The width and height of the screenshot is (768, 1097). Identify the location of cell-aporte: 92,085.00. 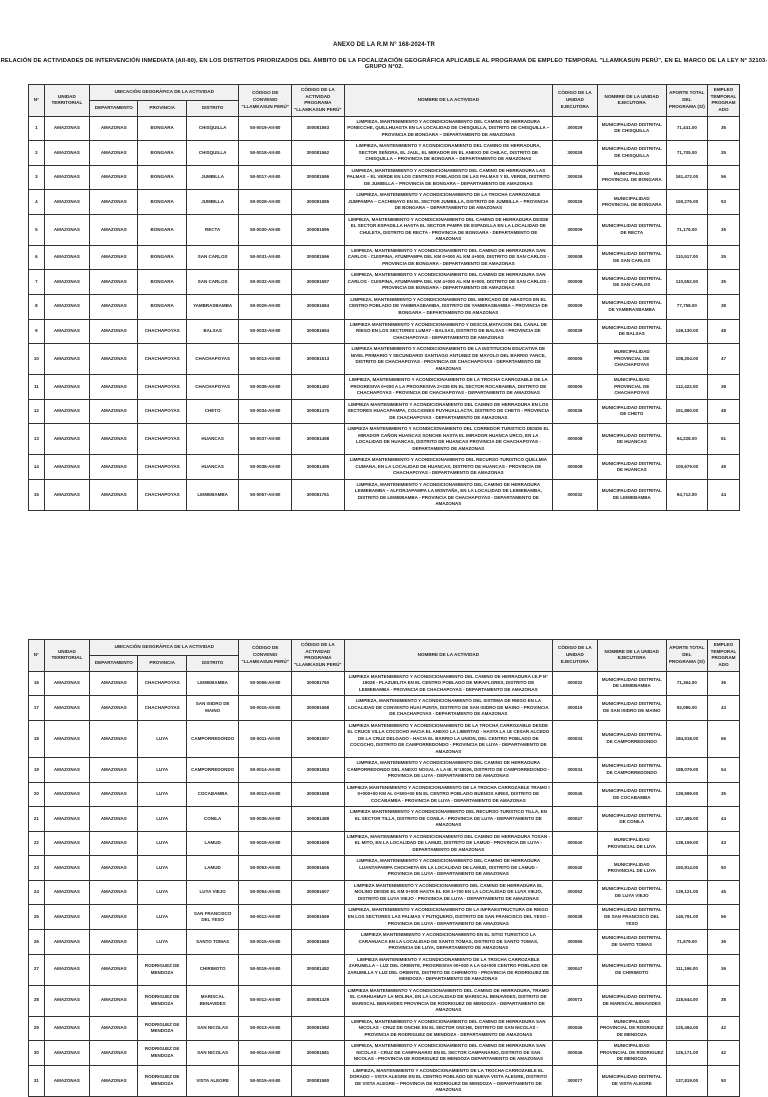
(686, 708).